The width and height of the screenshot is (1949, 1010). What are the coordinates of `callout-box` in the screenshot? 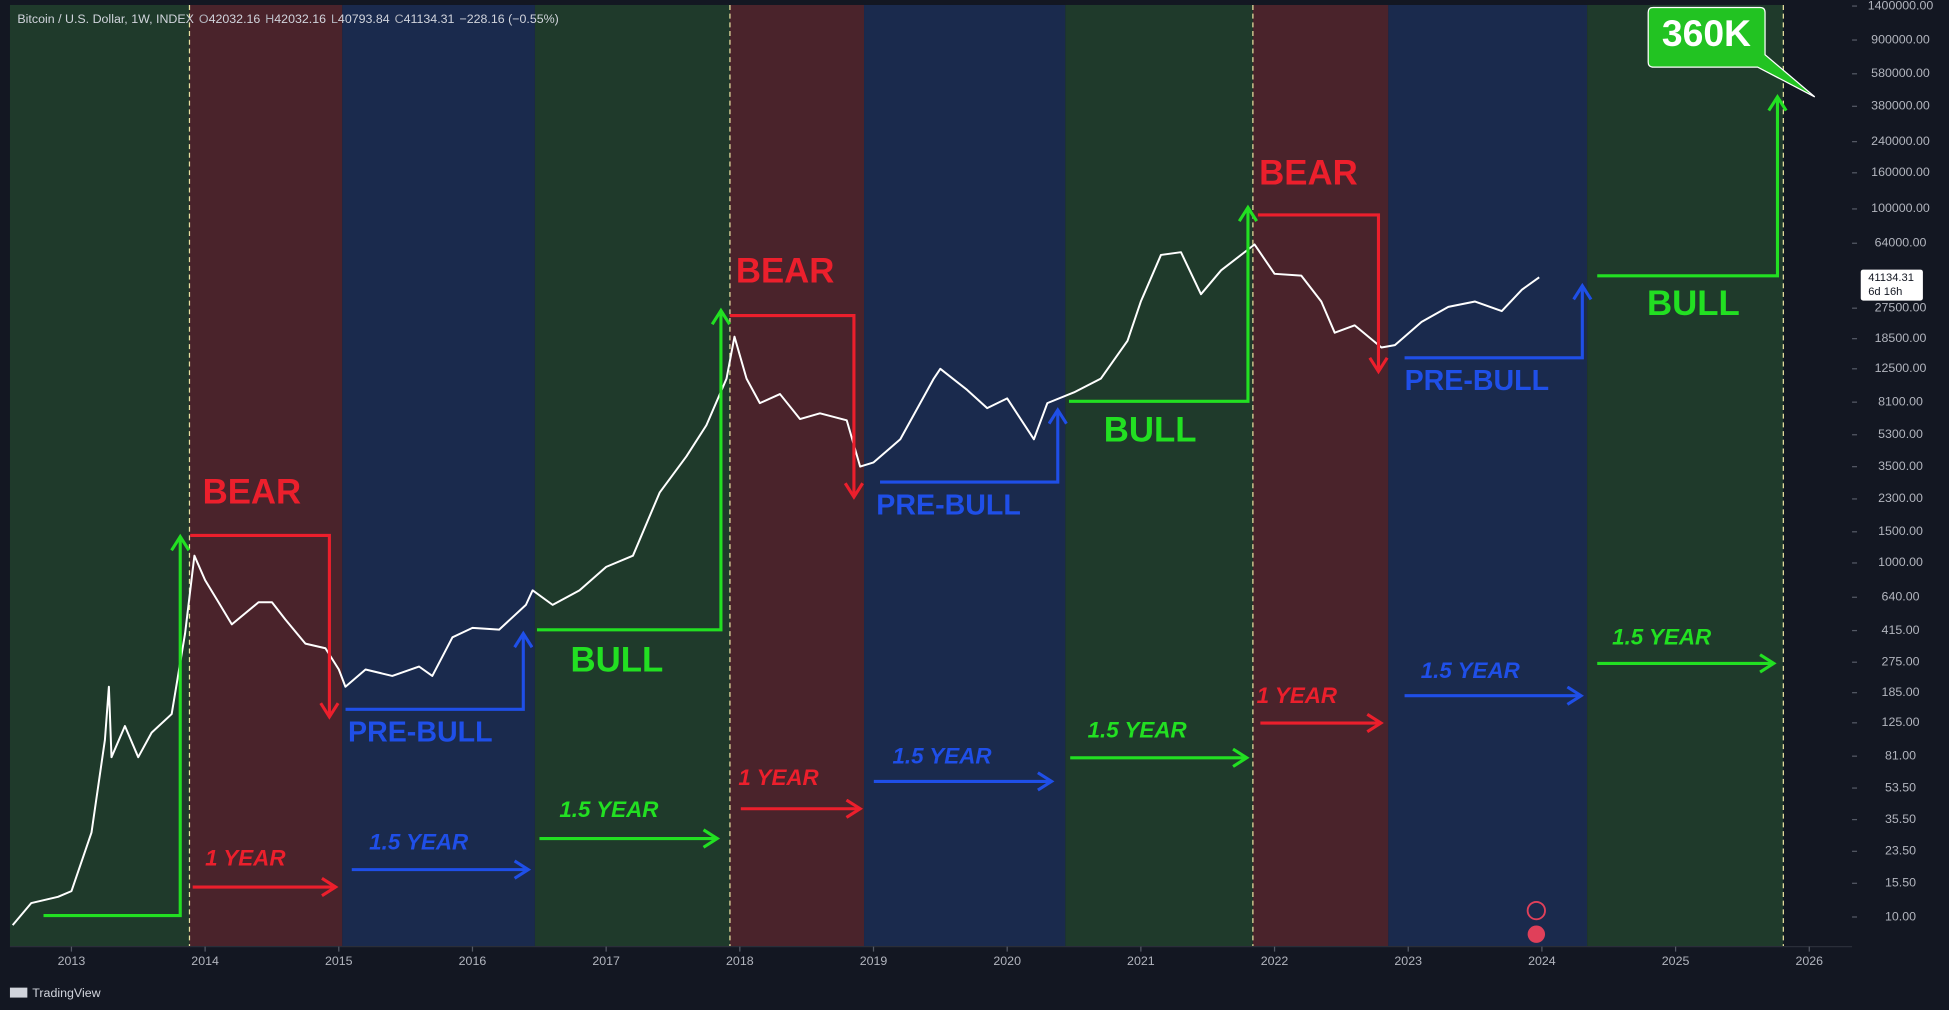 It's located at (1731, 52).